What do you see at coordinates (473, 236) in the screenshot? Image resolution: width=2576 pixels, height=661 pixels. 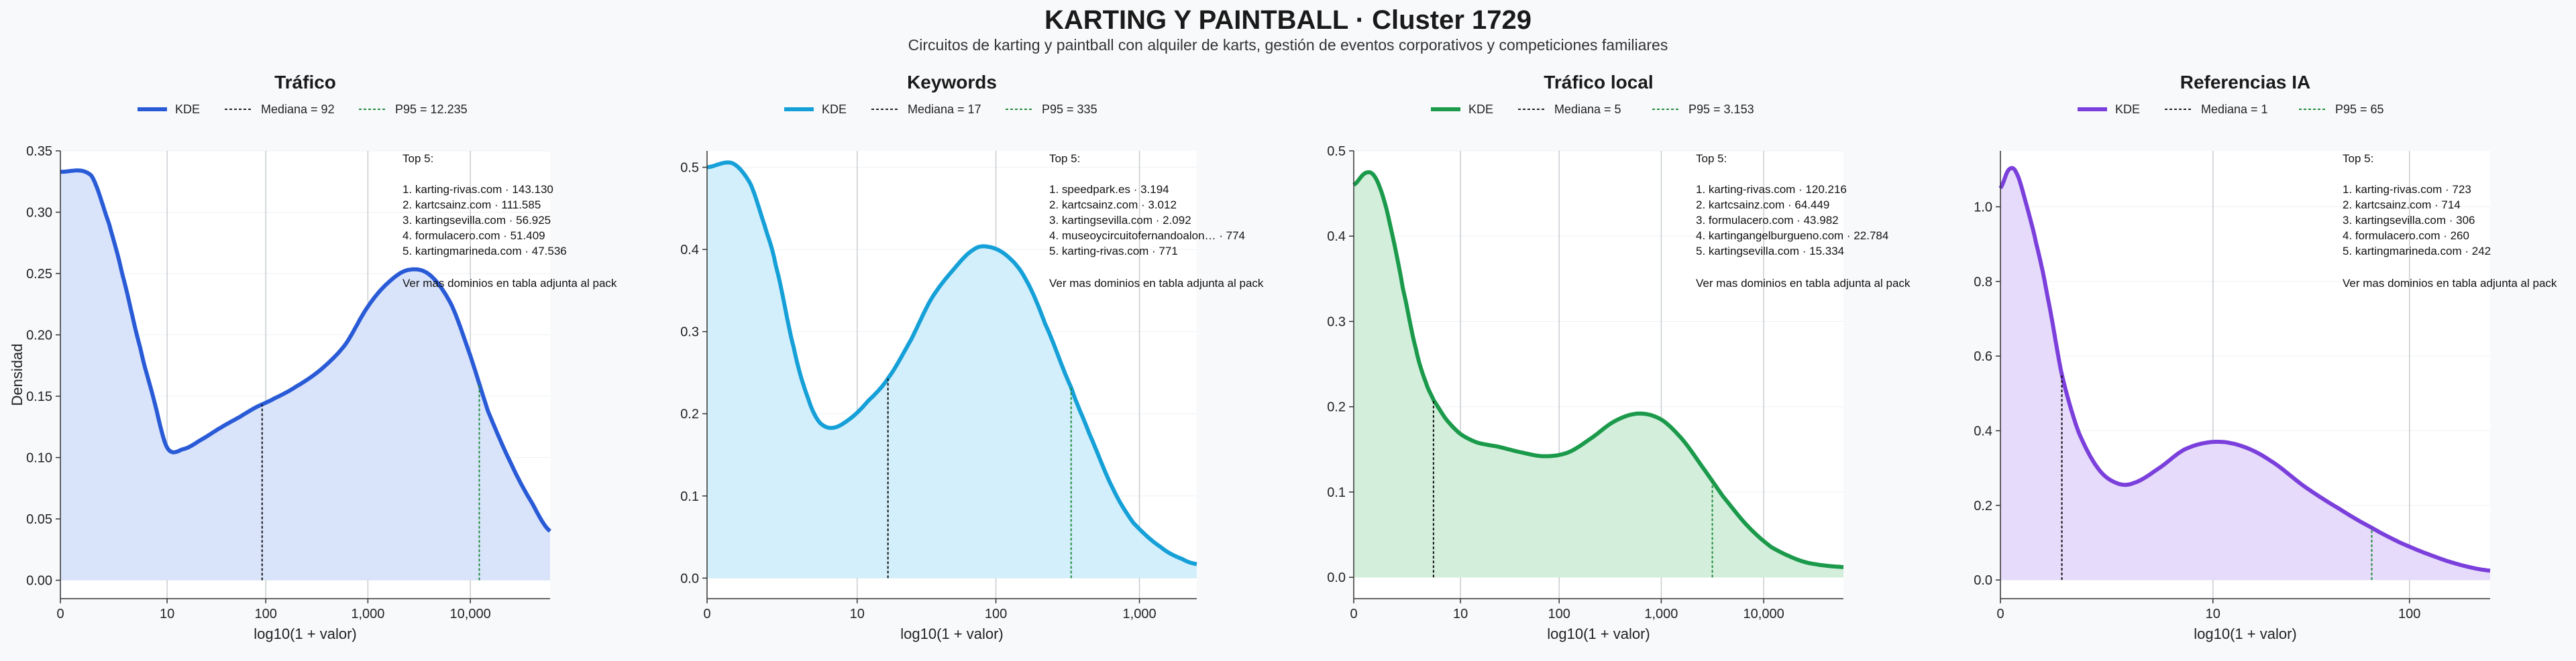 I see `top5-item: 4. formulacero.com · 51.409` at bounding box center [473, 236].